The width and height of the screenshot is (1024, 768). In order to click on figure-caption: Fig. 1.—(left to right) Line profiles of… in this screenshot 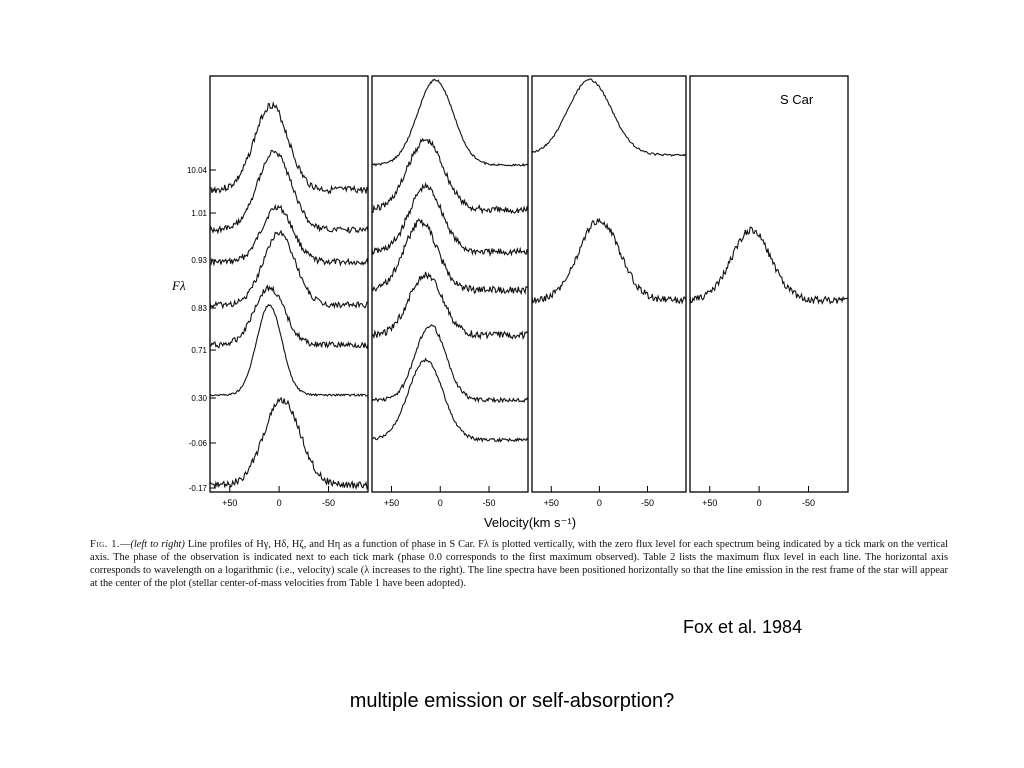, I will do `click(519, 564)`.